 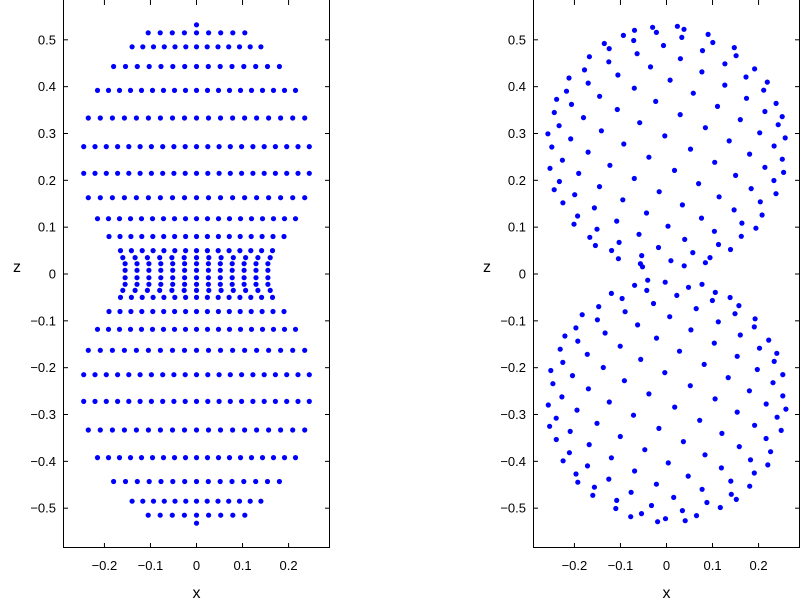 What do you see at coordinates (47, 227) in the screenshot?
I see `left-y-tick-label: 0.1` at bounding box center [47, 227].